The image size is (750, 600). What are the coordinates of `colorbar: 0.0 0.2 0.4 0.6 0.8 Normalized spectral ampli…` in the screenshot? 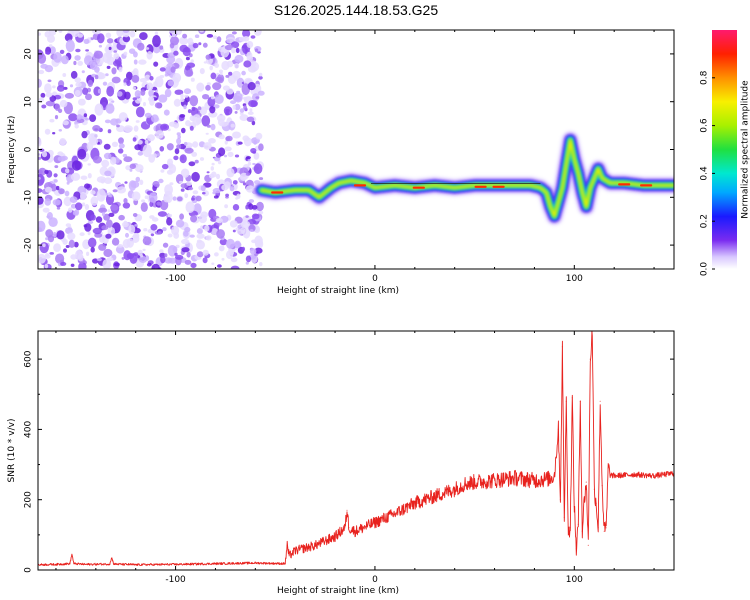 It's located at (725, 153).